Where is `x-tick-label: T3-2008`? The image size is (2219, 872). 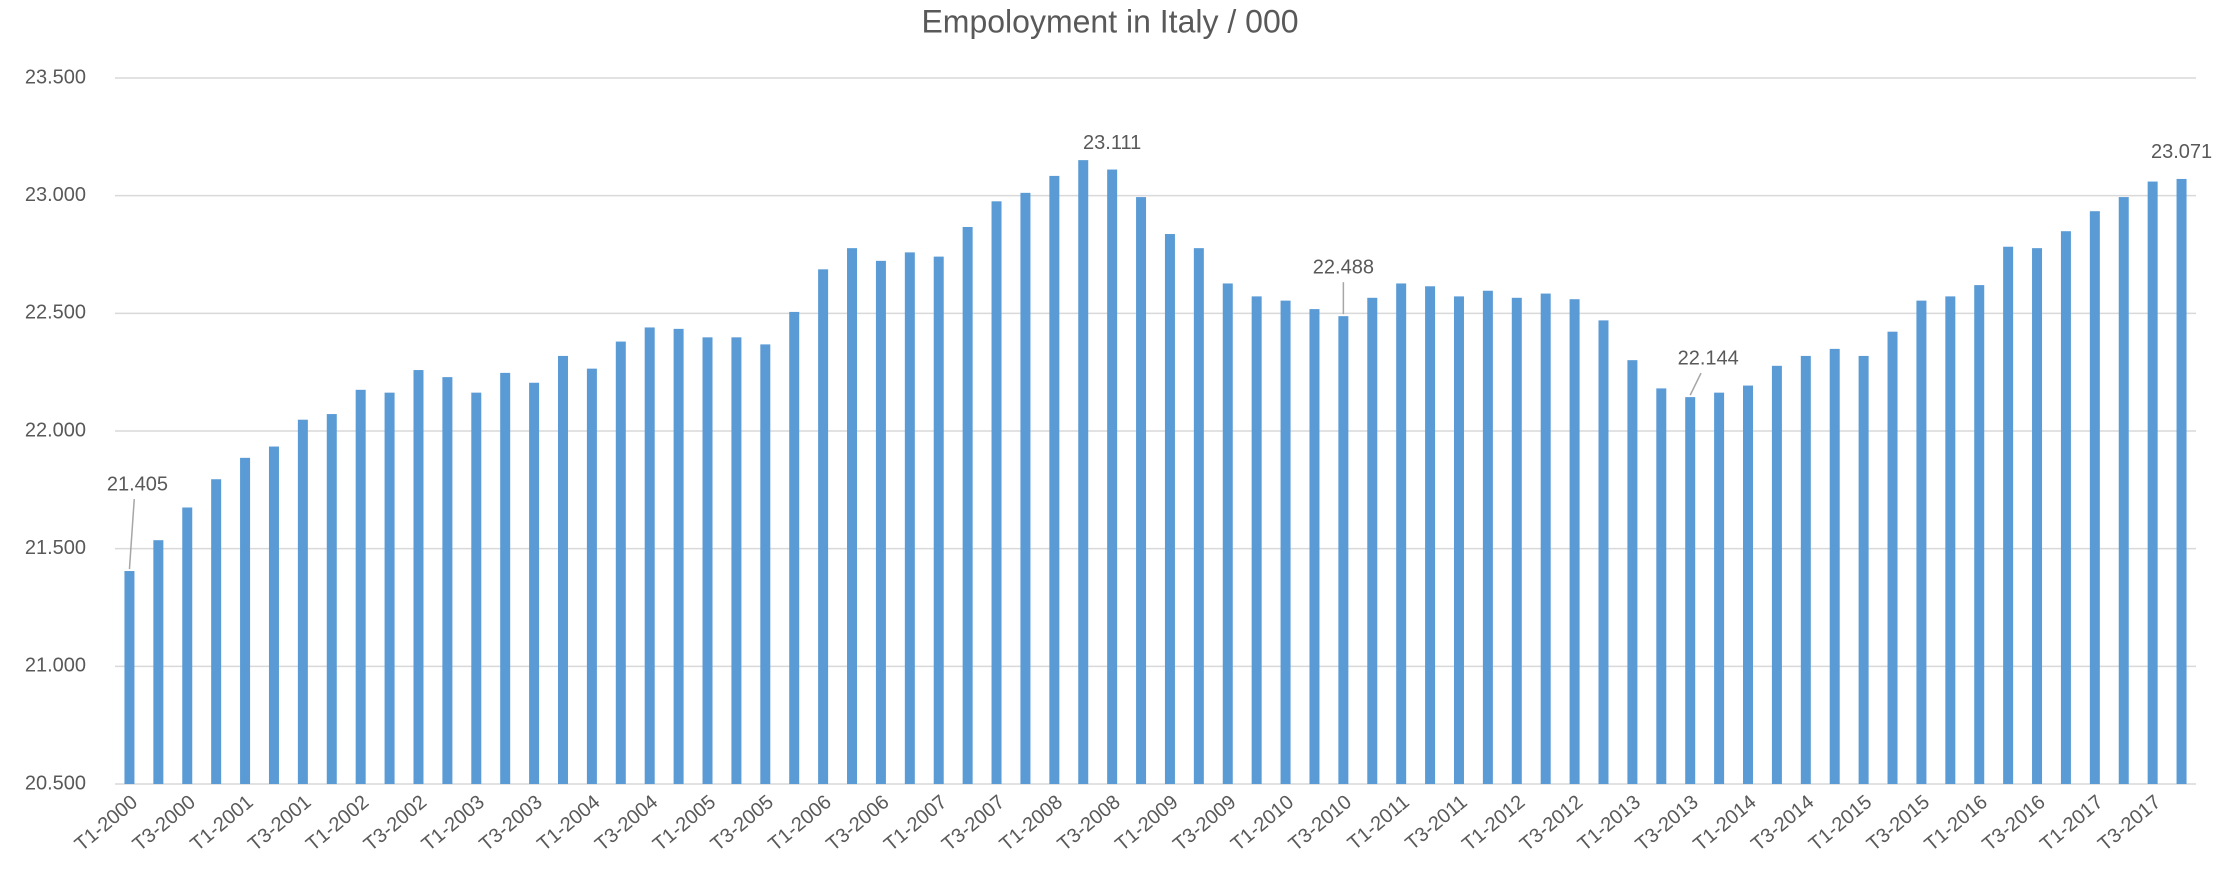 x-tick-label: T3-2008 is located at coordinates (1089, 823).